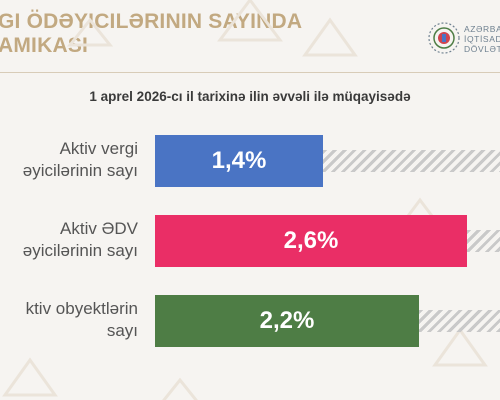  What do you see at coordinates (98, 148) in the screenshot?
I see `category-label-1-line-1: Aktiv vergi` at bounding box center [98, 148].